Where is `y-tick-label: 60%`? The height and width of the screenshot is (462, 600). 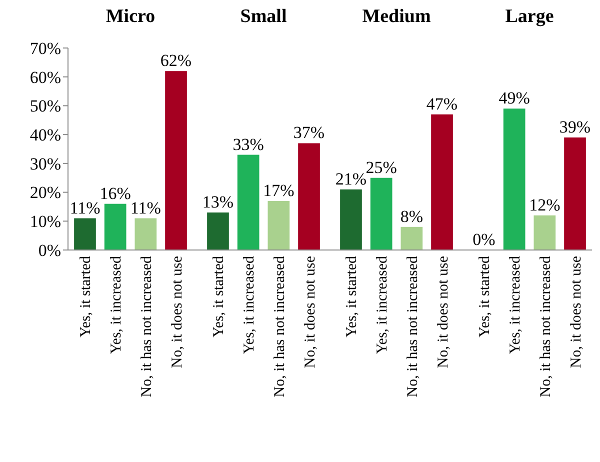
y-tick-label: 60% is located at coordinates (45, 77).